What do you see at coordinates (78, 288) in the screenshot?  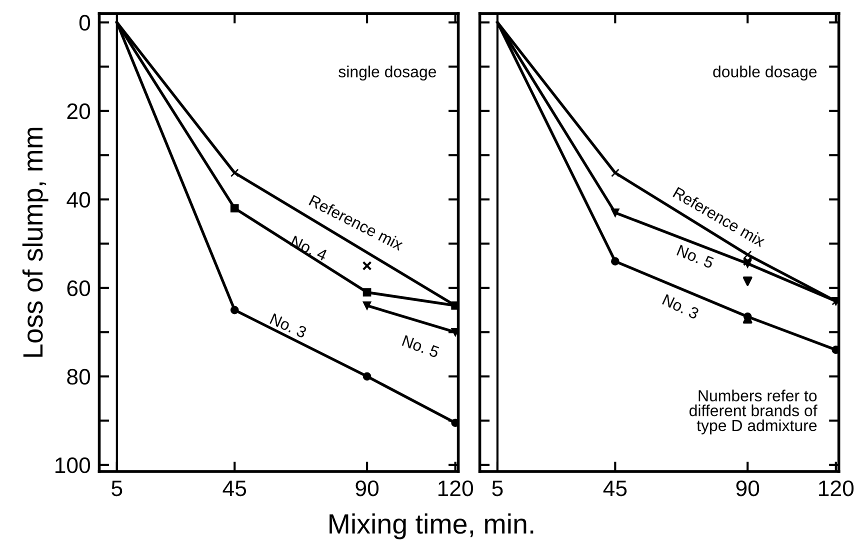 I see `y-tick-label: 60` at bounding box center [78, 288].